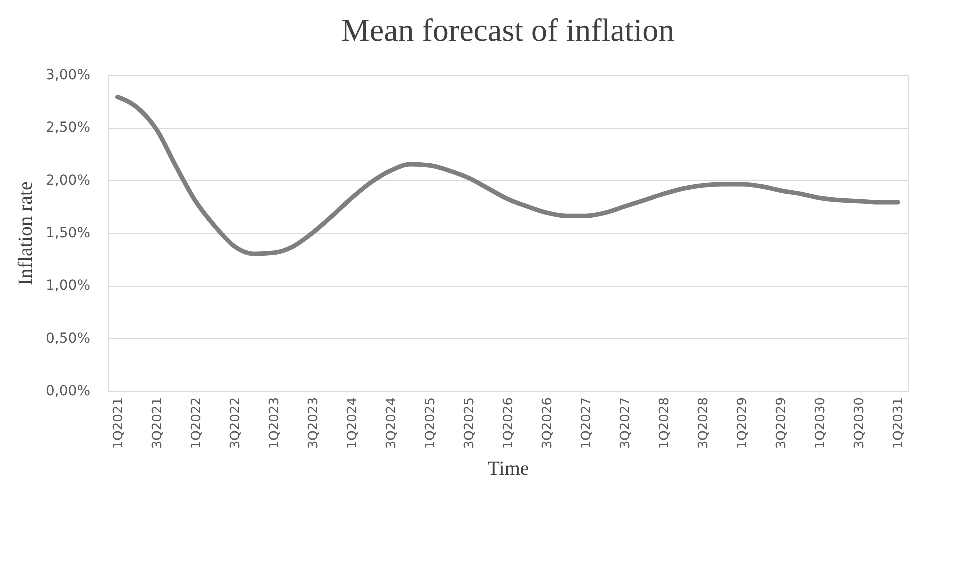  I want to click on x-tick-label: 3Q2029, so click(782, 424).